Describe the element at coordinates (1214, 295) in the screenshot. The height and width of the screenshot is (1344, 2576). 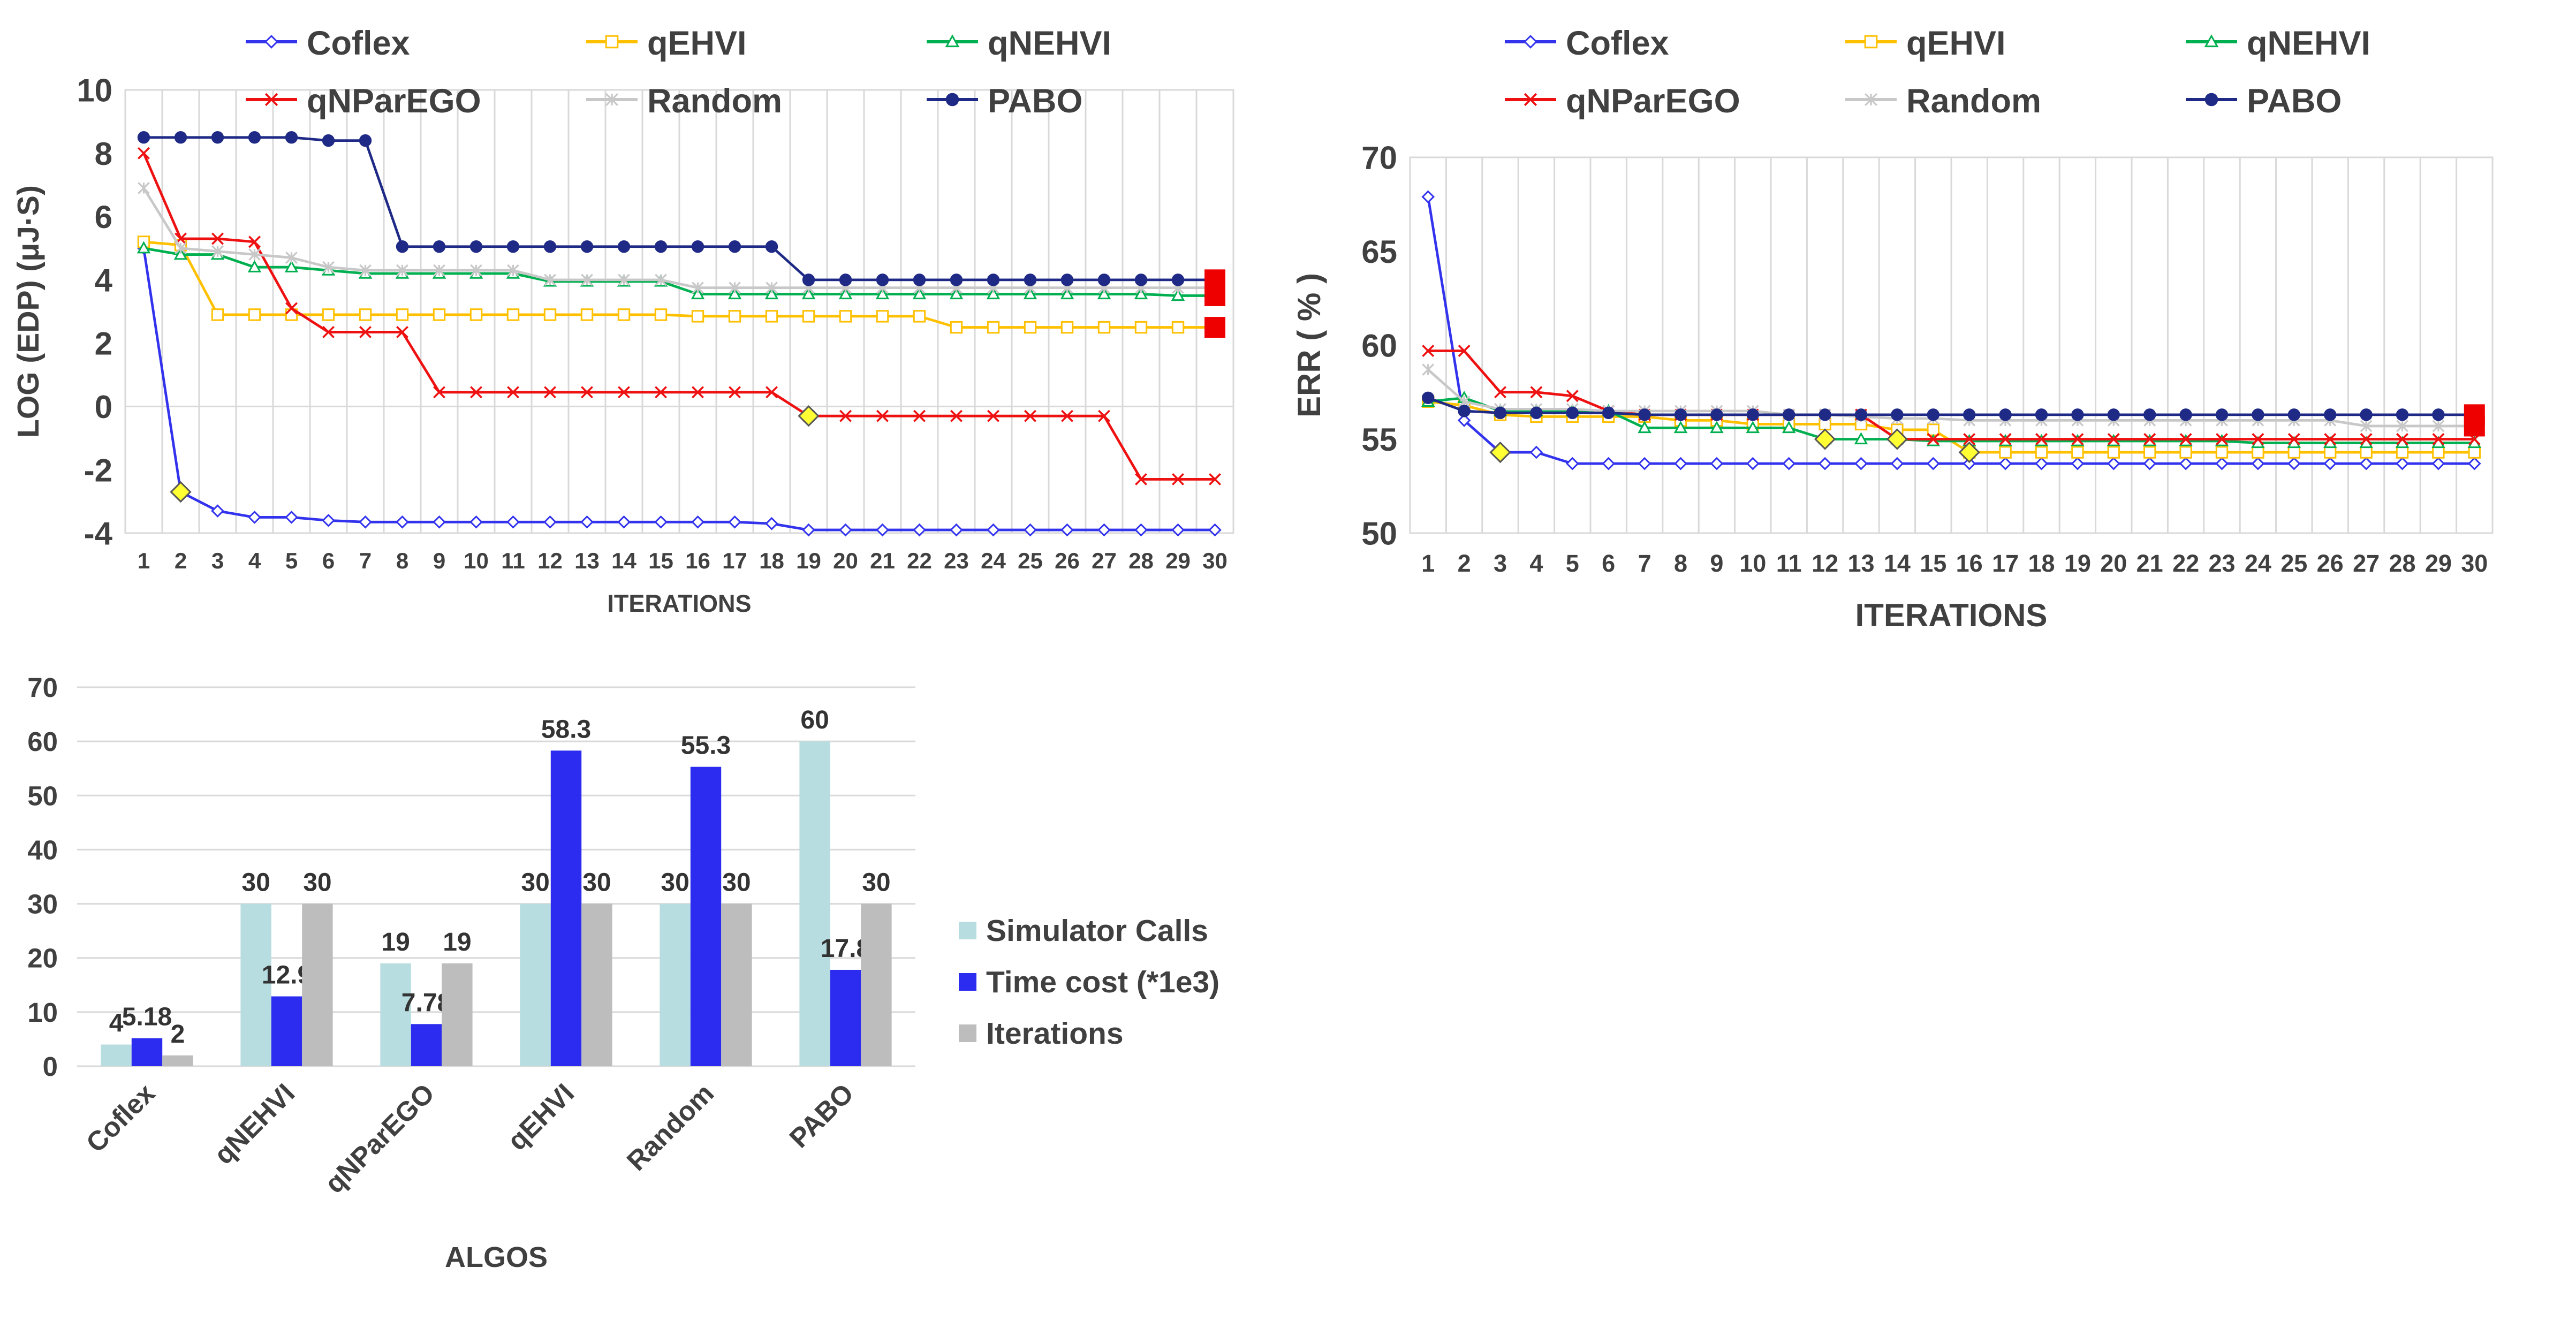
I see `highlight-qnehvi` at that location.